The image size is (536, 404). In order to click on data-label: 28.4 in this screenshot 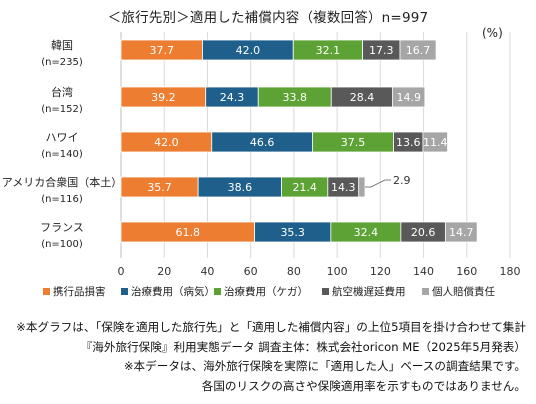, I will do `click(362, 97)`.